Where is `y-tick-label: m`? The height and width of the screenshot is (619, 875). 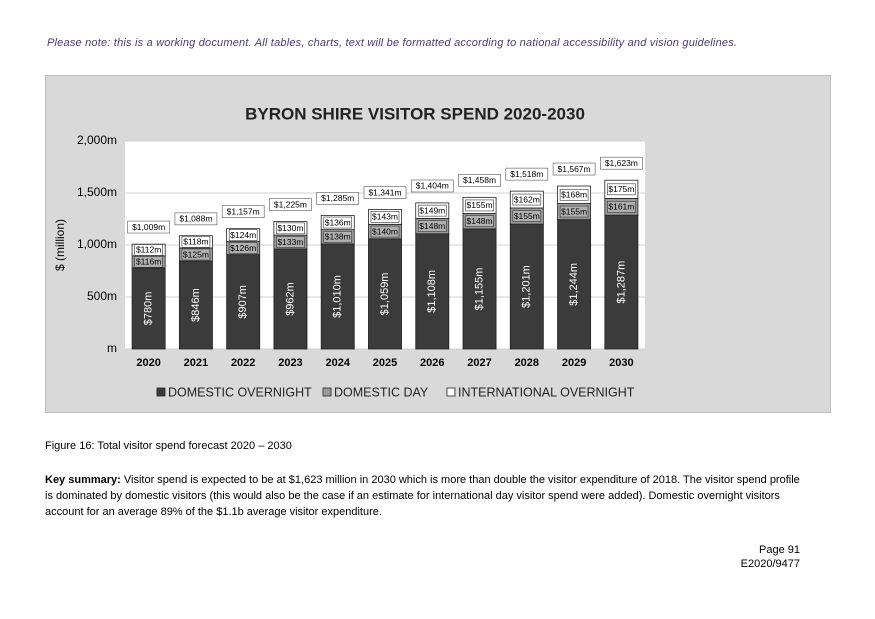 y-tick-label: m is located at coordinates (112, 348).